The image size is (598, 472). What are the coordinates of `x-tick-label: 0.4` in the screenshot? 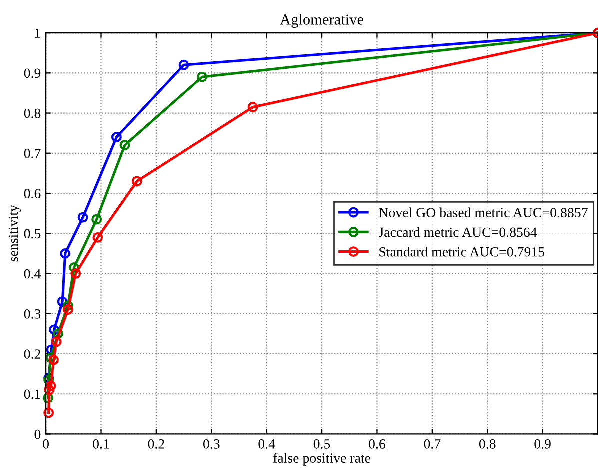 It's located at (267, 444).